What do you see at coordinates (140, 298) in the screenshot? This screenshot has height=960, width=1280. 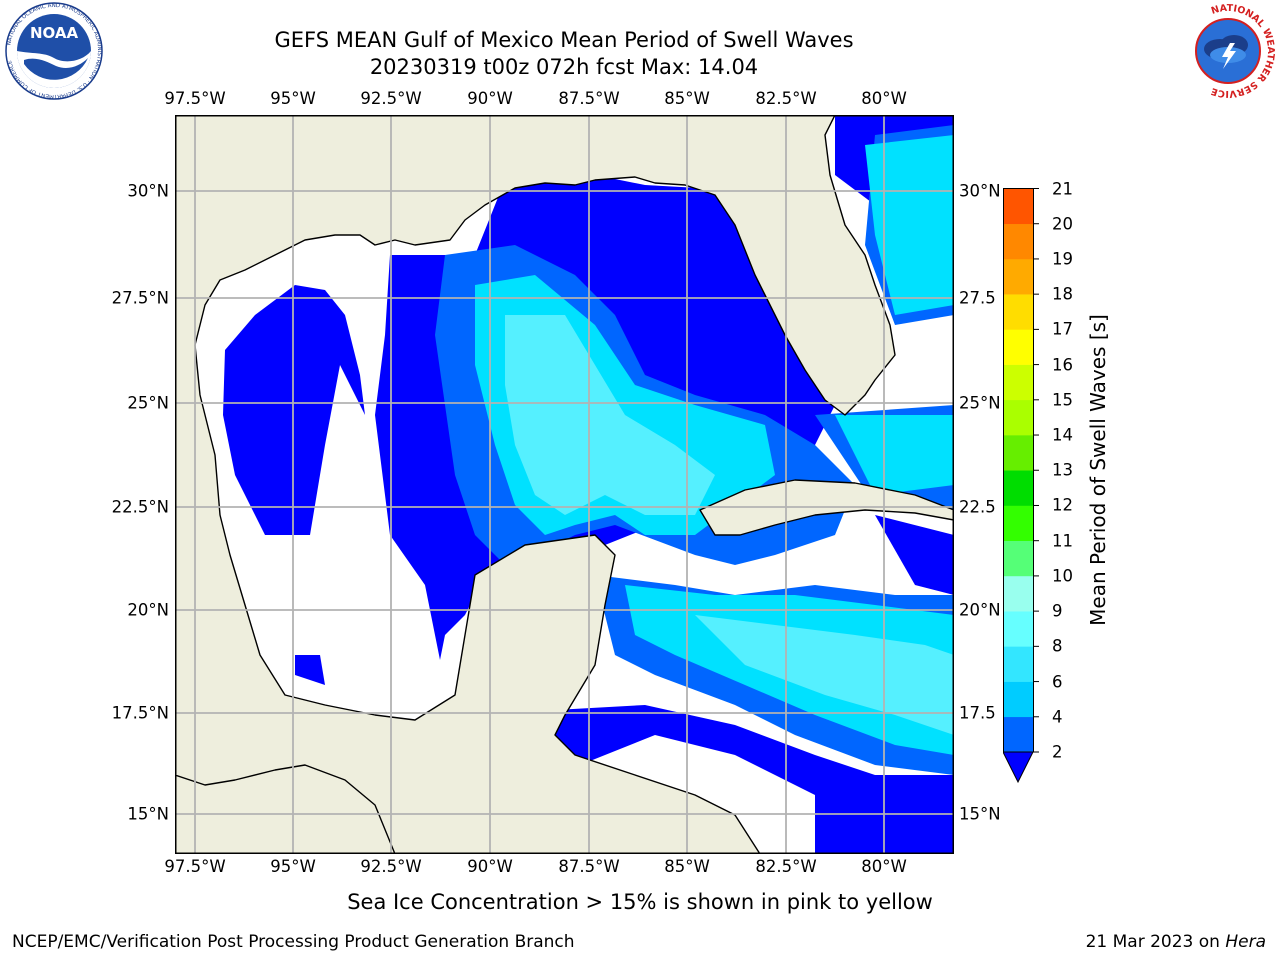 I see `lat-tick-label: 27.5°N` at bounding box center [140, 298].